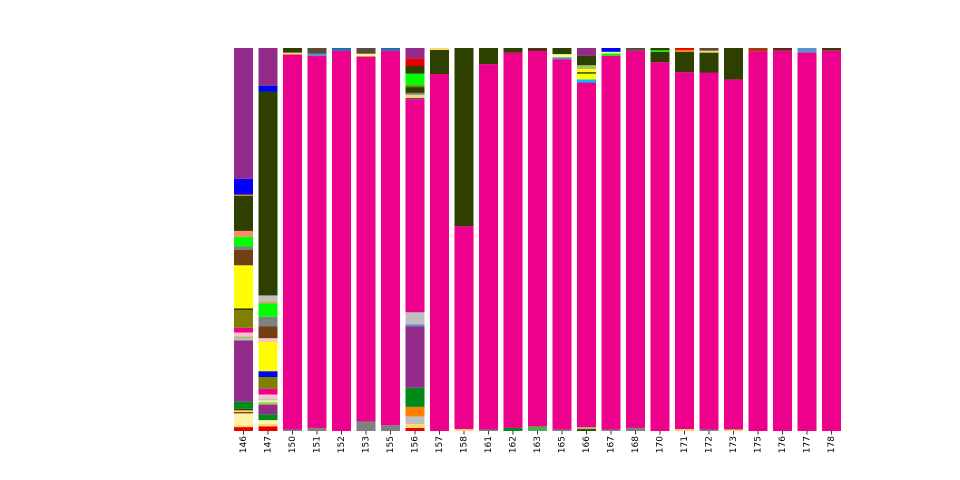  Describe the element at coordinates (587, 444) in the screenshot. I see `x-tick-label-166: 166` at that location.